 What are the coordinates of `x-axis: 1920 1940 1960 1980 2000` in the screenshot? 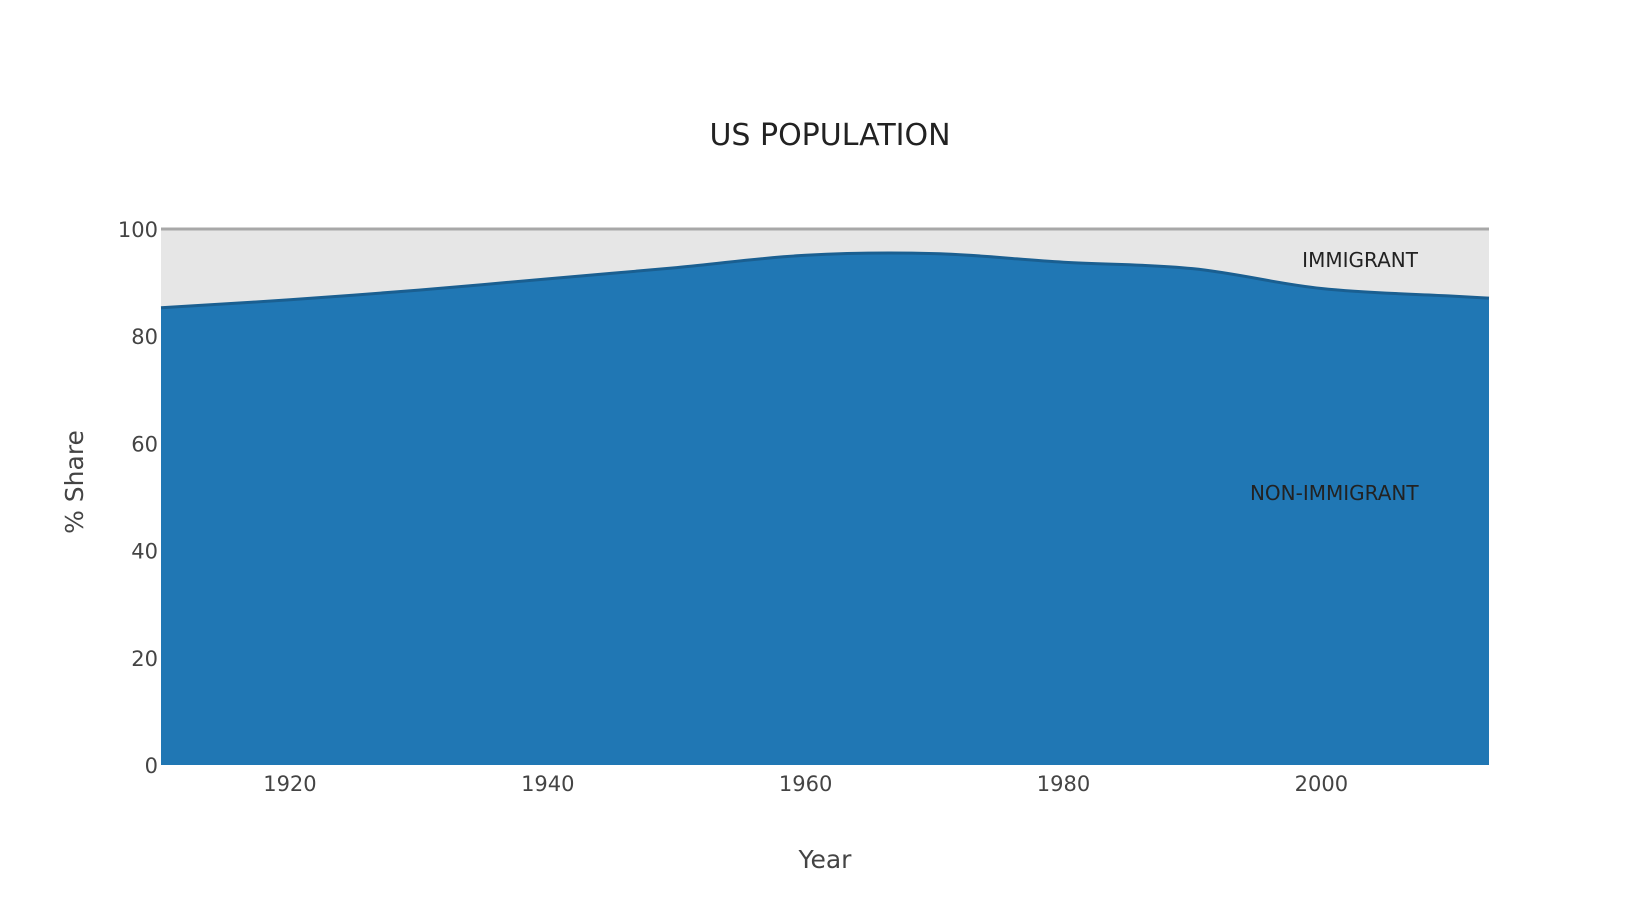 It's located at (805, 784).